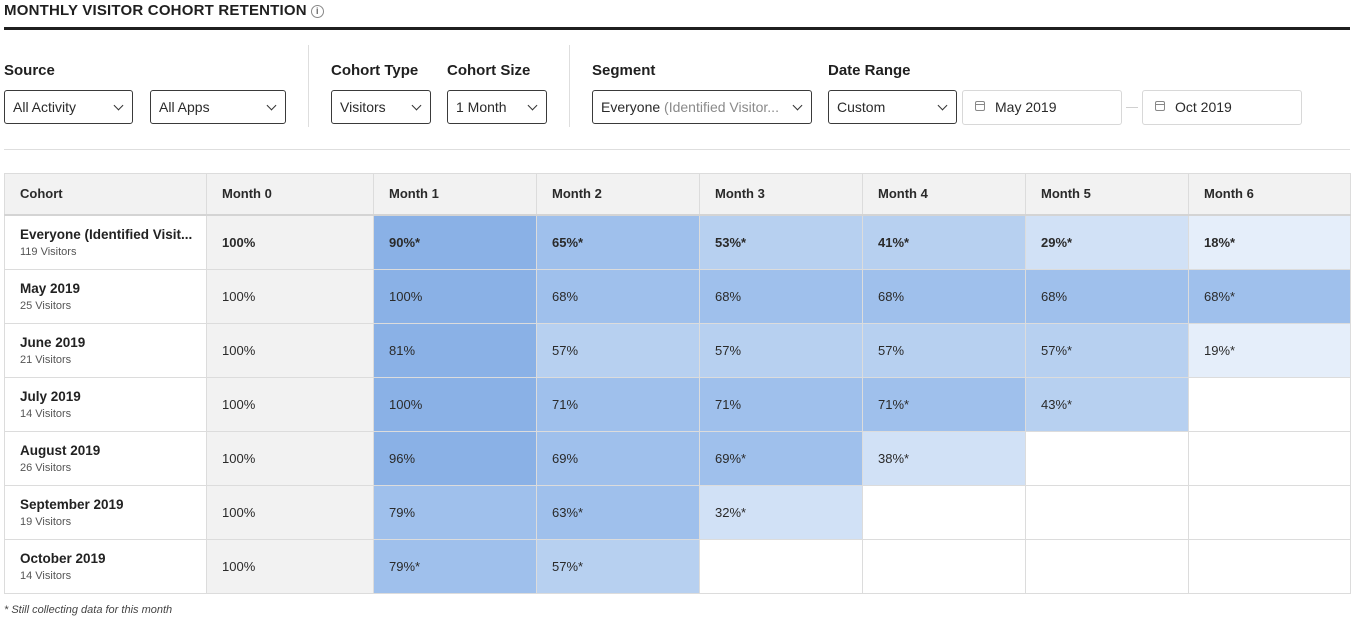 This screenshot has height=621, width=1356. What do you see at coordinates (781, 404) in the screenshot?
I see `retention-cell: 71%` at bounding box center [781, 404].